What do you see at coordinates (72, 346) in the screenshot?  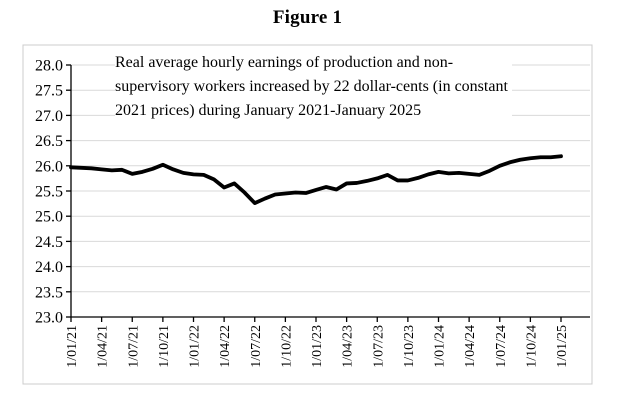 I see `x-tick-label: 1/01/21` at bounding box center [72, 346].